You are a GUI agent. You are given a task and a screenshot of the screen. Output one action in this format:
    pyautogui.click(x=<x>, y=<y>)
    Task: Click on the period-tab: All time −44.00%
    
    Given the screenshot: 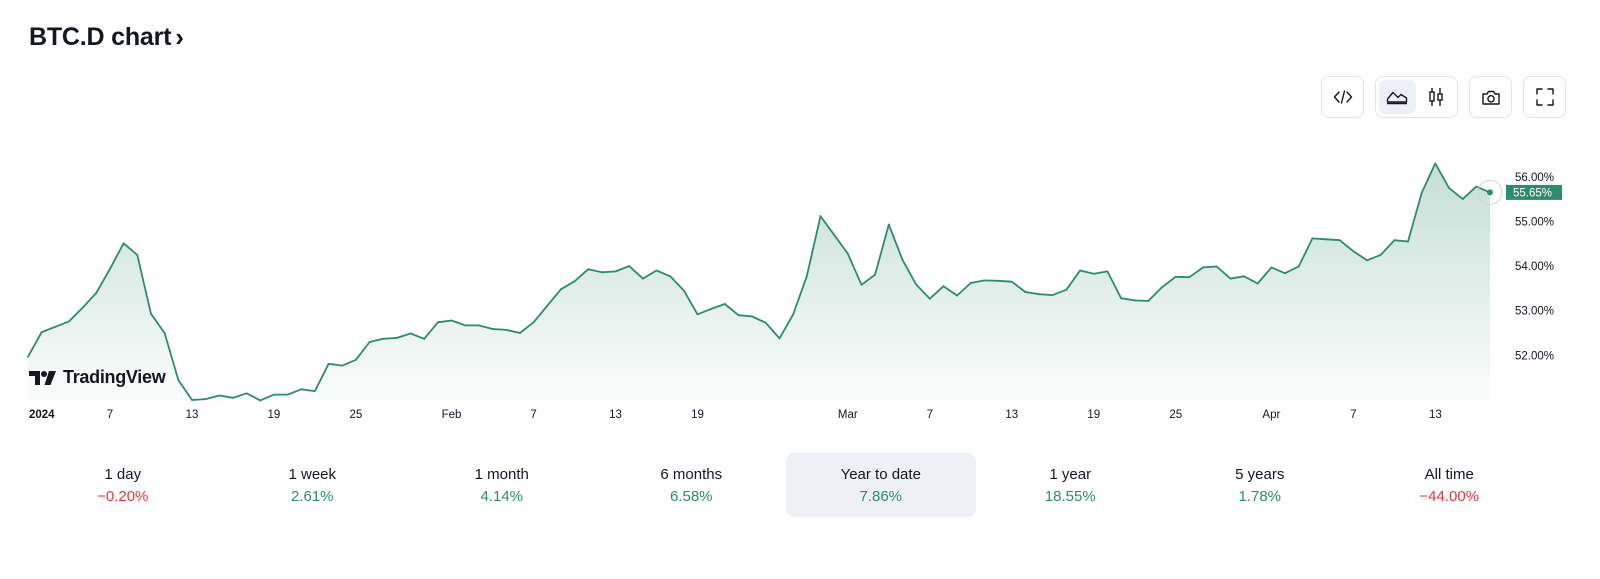 What is the action you would take?
    pyautogui.click(x=1450, y=485)
    